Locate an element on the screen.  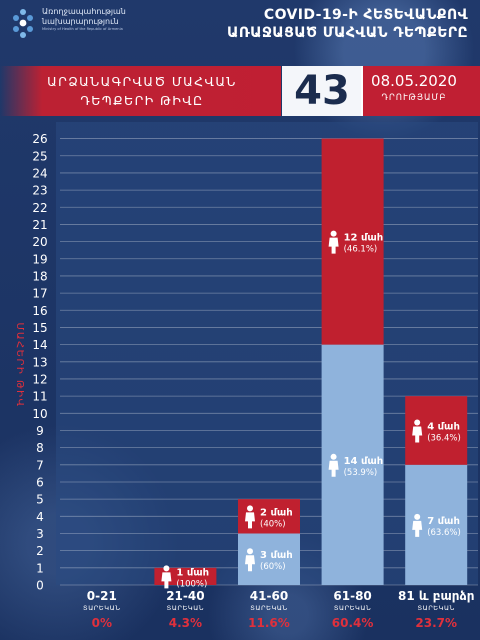
y-tick-label: 10 is located at coordinates (39, 414).